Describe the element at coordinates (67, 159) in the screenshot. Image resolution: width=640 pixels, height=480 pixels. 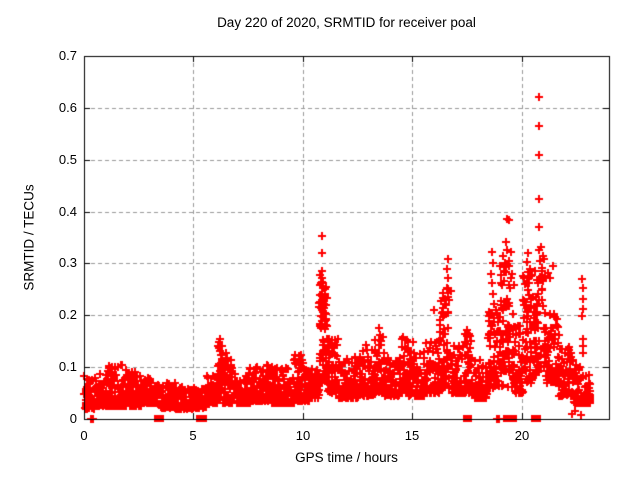
I see `y-tick-label: 0.5` at that location.